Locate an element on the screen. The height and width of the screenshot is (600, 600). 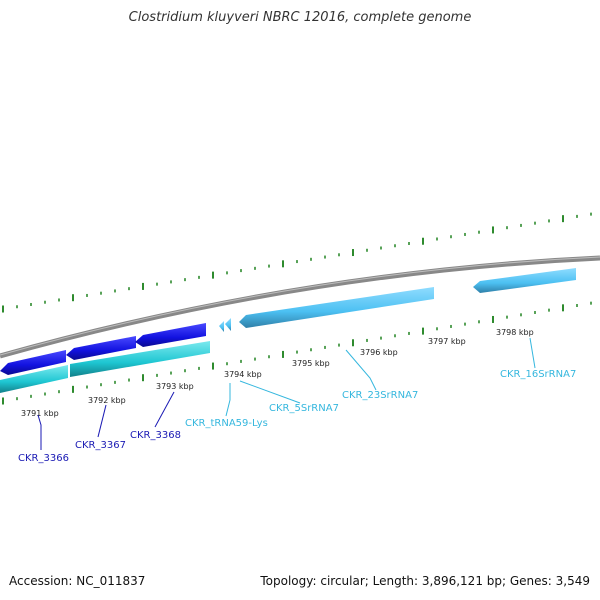
feature-16srrna7 is located at coordinates (524, 280).